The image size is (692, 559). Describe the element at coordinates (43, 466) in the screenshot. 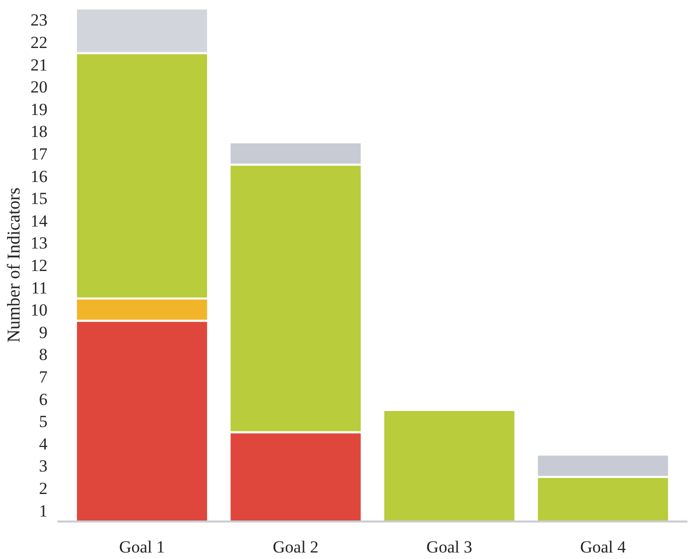

I see `y-tick-label: 3` at that location.